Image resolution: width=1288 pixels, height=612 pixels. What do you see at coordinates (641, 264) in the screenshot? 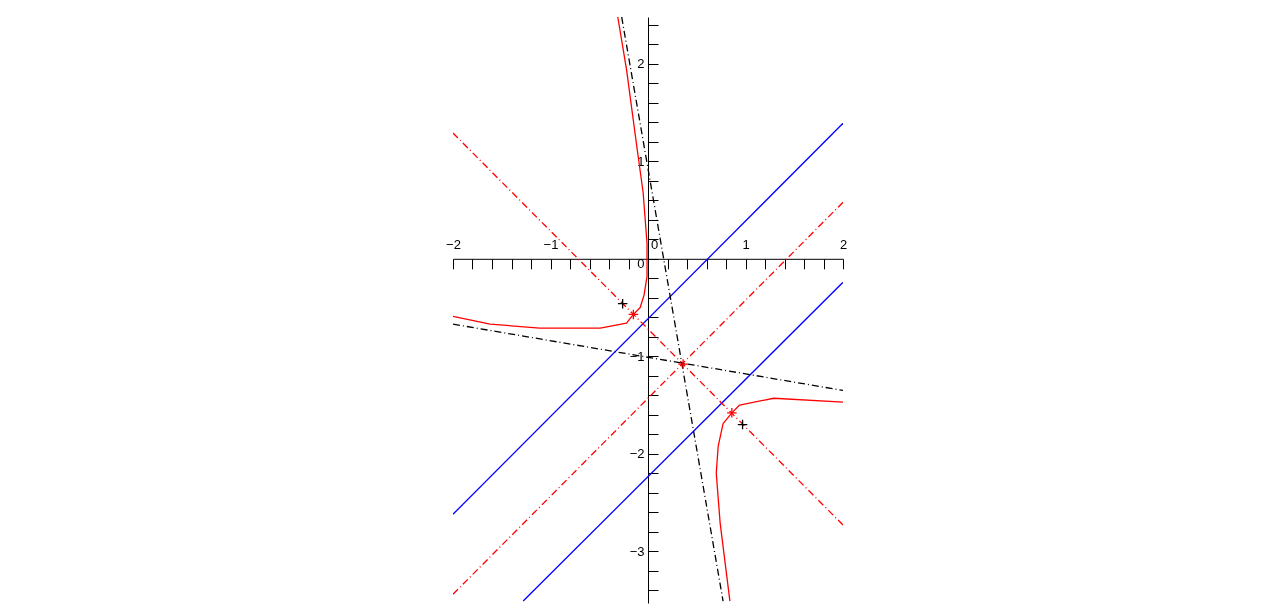
I see `y-tick-label: 0` at bounding box center [641, 264].